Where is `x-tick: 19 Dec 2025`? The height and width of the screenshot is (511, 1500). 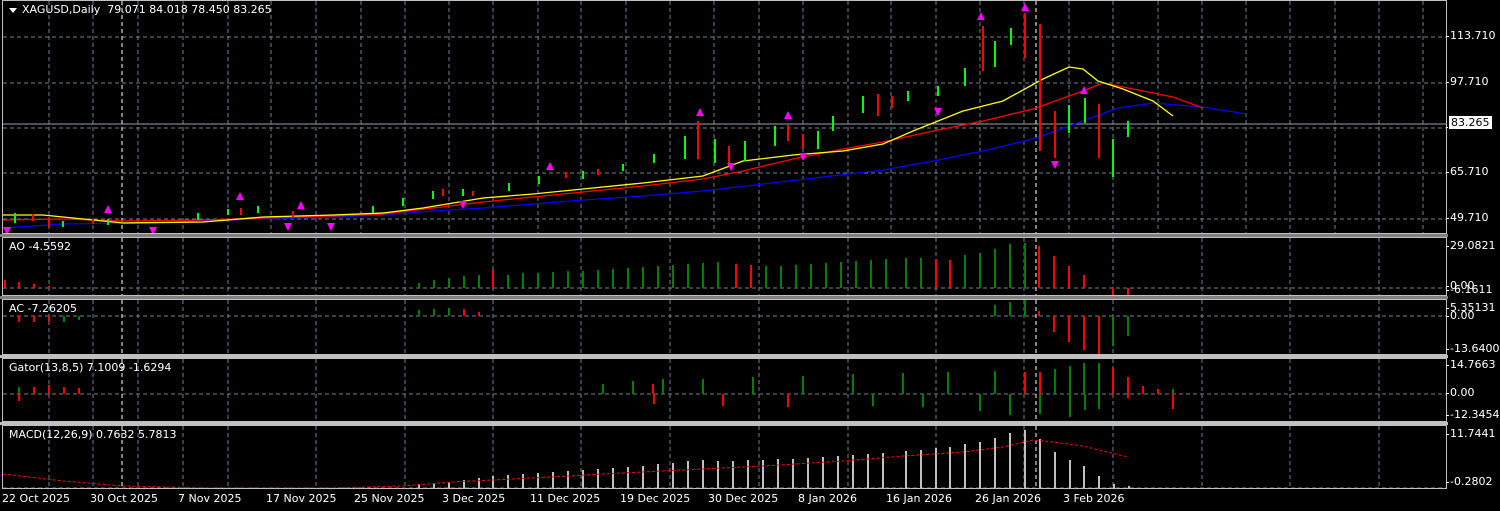 x-tick: 19 Dec 2025 is located at coordinates (655, 498).